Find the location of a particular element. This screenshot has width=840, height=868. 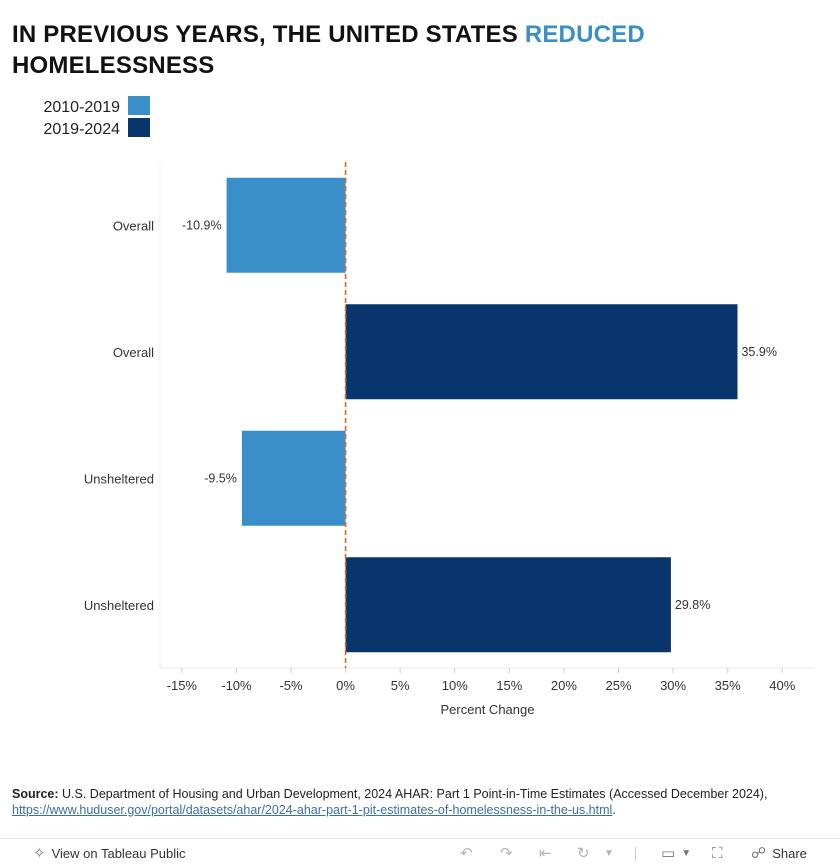

revert-icon: ⇤ is located at coordinates (545, 853).